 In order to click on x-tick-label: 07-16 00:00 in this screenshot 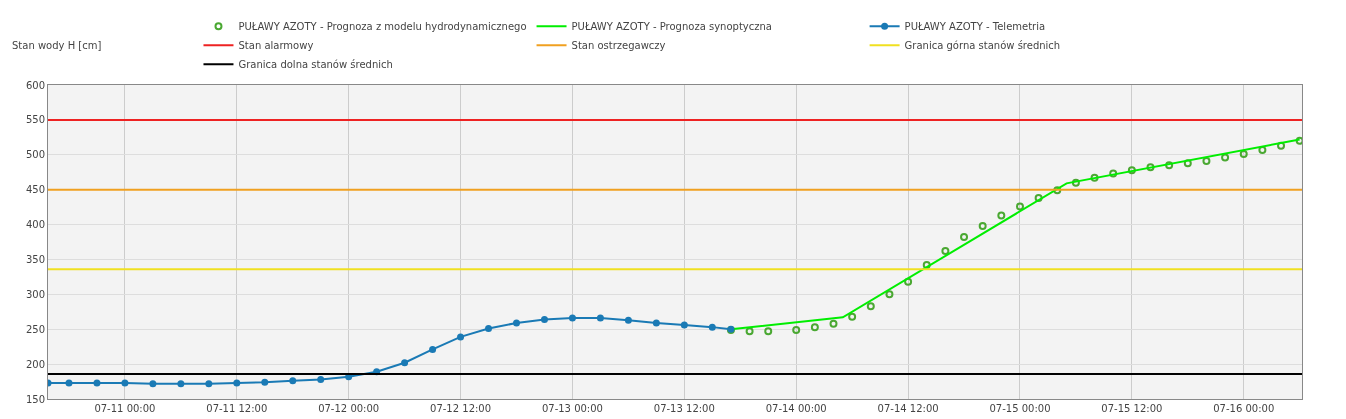, I will do `click(1244, 408)`.